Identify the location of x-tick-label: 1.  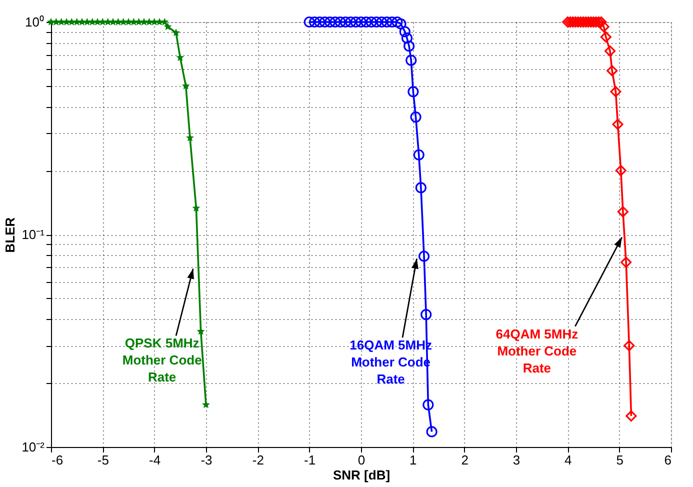
(413, 460).